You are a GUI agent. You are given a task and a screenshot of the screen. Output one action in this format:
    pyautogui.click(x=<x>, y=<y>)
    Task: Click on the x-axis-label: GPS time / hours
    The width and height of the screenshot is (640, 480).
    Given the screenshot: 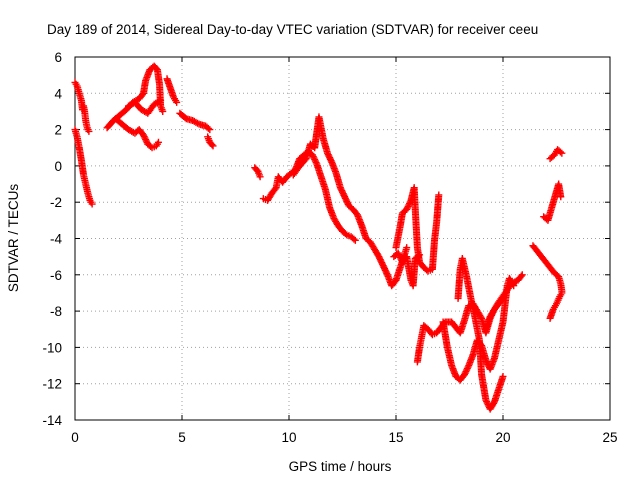 What is the action you would take?
    pyautogui.click(x=340, y=466)
    